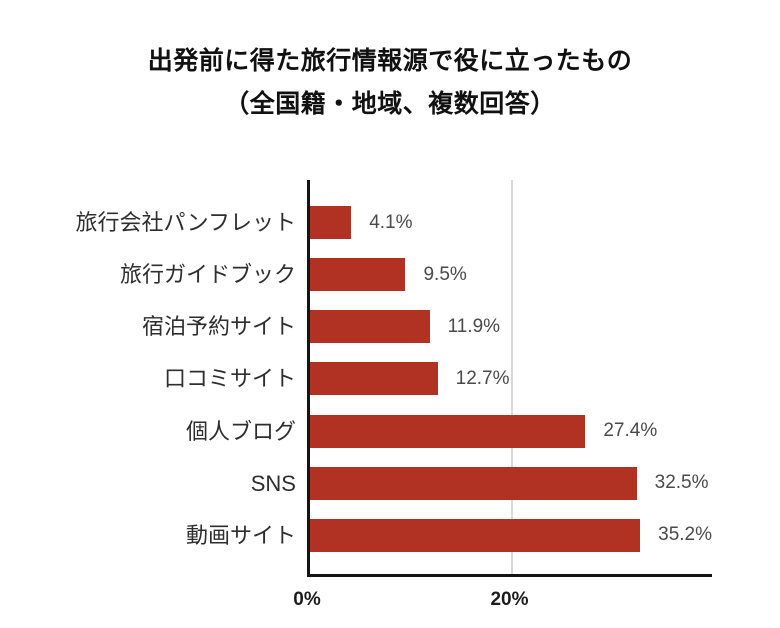  What do you see at coordinates (416, 275) in the screenshot?
I see `bar-row: 旅行ガイドブック 9.5%` at bounding box center [416, 275].